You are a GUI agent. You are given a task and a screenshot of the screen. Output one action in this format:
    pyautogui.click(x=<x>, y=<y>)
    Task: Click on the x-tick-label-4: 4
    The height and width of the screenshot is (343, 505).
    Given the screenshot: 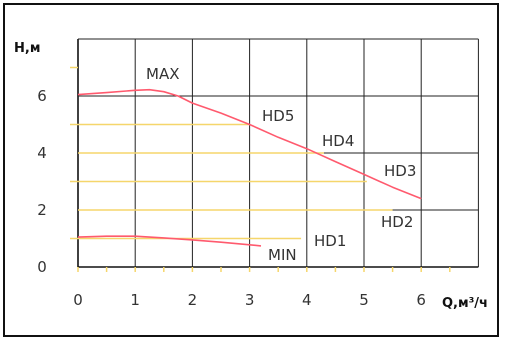 What is the action you would take?
    pyautogui.click(x=307, y=300)
    